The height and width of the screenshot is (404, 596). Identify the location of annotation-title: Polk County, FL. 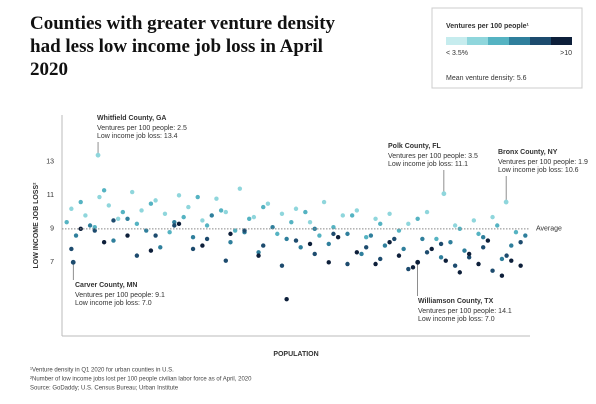
(414, 146).